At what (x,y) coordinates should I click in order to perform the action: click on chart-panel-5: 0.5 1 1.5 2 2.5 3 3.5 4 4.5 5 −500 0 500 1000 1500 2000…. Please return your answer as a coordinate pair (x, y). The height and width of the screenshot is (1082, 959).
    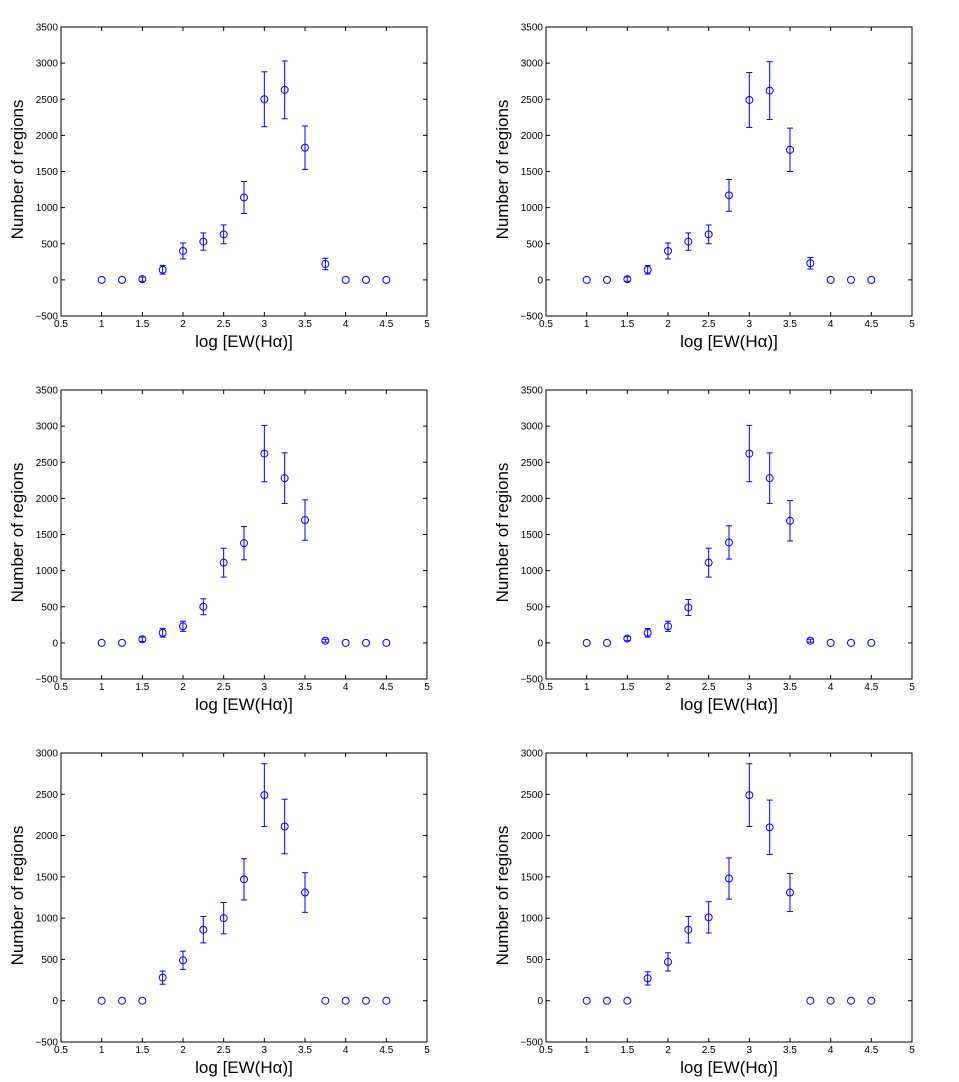
    Looking at the image, I should click on (219, 913).